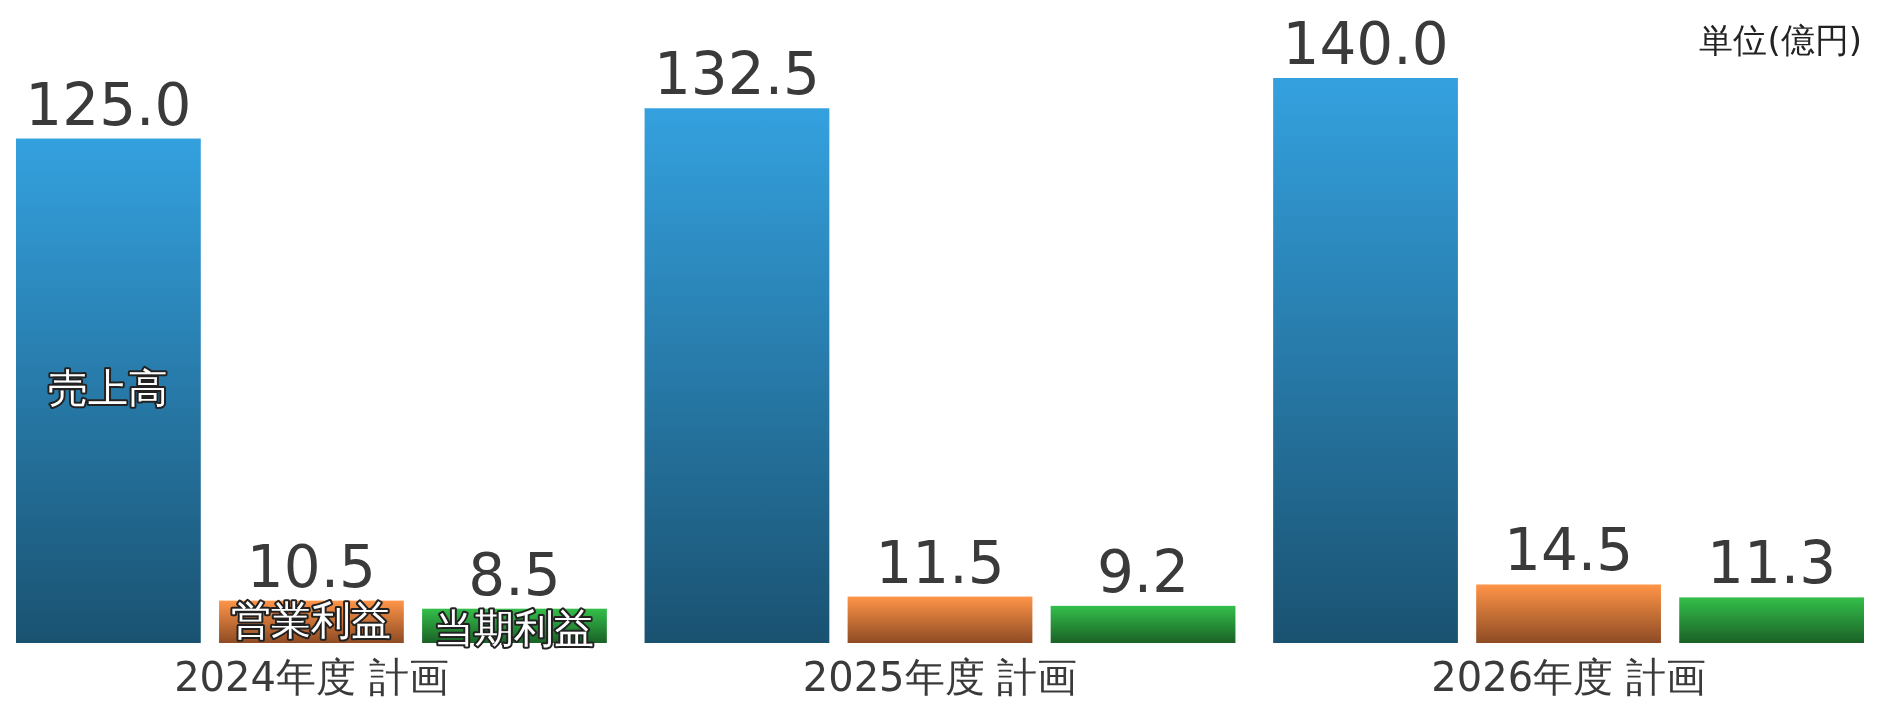 The height and width of the screenshot is (711, 1880). I want to click on series-label: 売上高, so click(108, 387).